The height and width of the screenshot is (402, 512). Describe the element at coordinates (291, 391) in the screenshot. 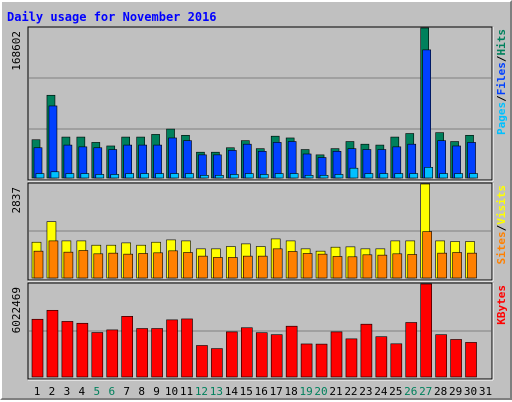

I see `day-label-18: 18` at that location.